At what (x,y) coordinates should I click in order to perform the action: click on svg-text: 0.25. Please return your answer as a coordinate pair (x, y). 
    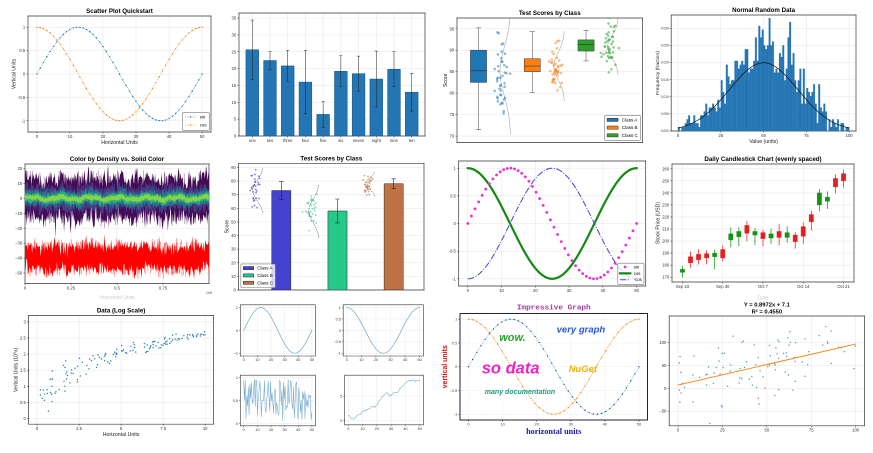
    Looking at the image, I should click on (71, 287).